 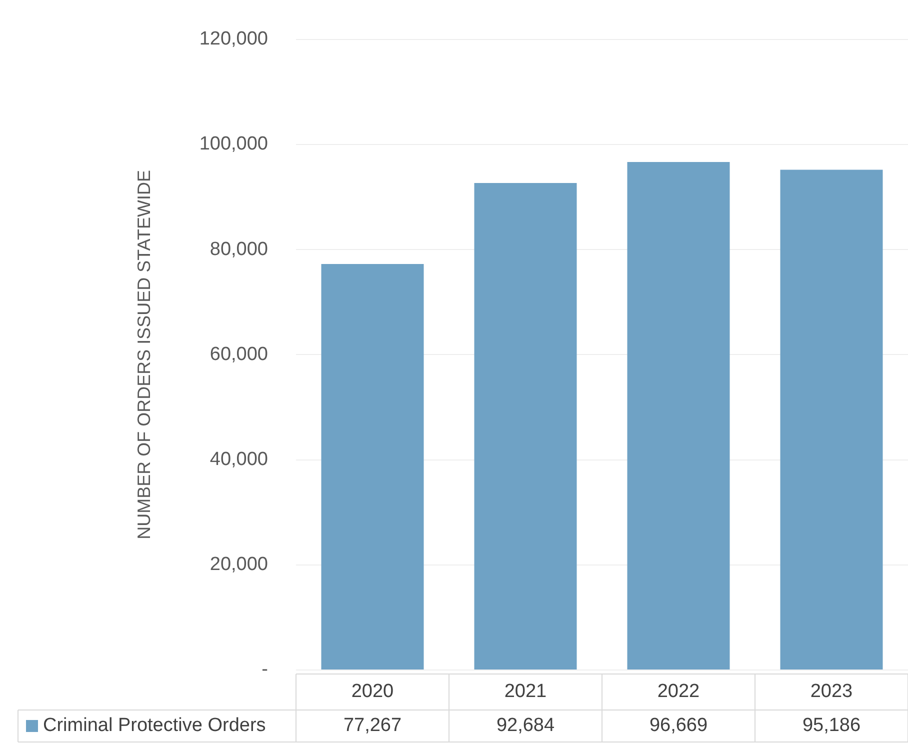 I want to click on x-tick-label: 2020, so click(x=372, y=691).